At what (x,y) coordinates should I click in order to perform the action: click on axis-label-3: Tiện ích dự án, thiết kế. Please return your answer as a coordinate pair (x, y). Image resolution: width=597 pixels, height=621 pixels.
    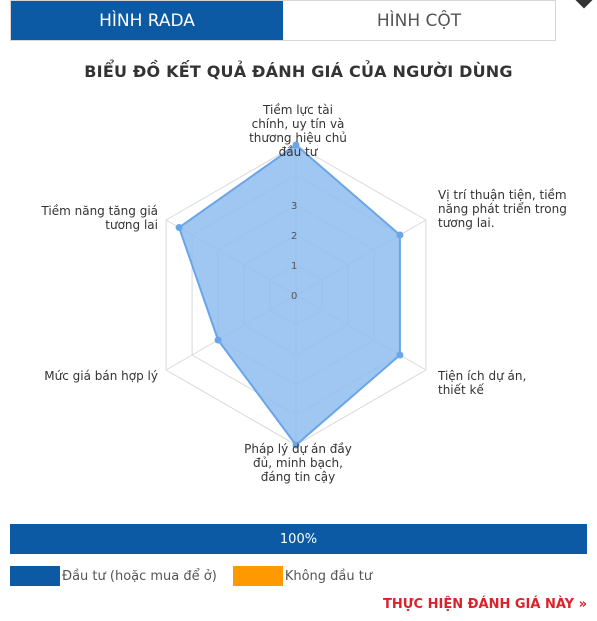
    Looking at the image, I should click on (482, 383).